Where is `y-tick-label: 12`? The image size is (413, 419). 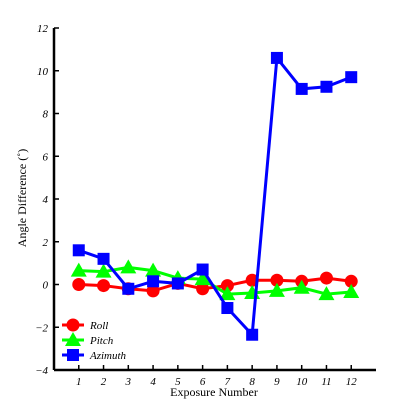
y-tick-label: 12 is located at coordinates (43, 29).